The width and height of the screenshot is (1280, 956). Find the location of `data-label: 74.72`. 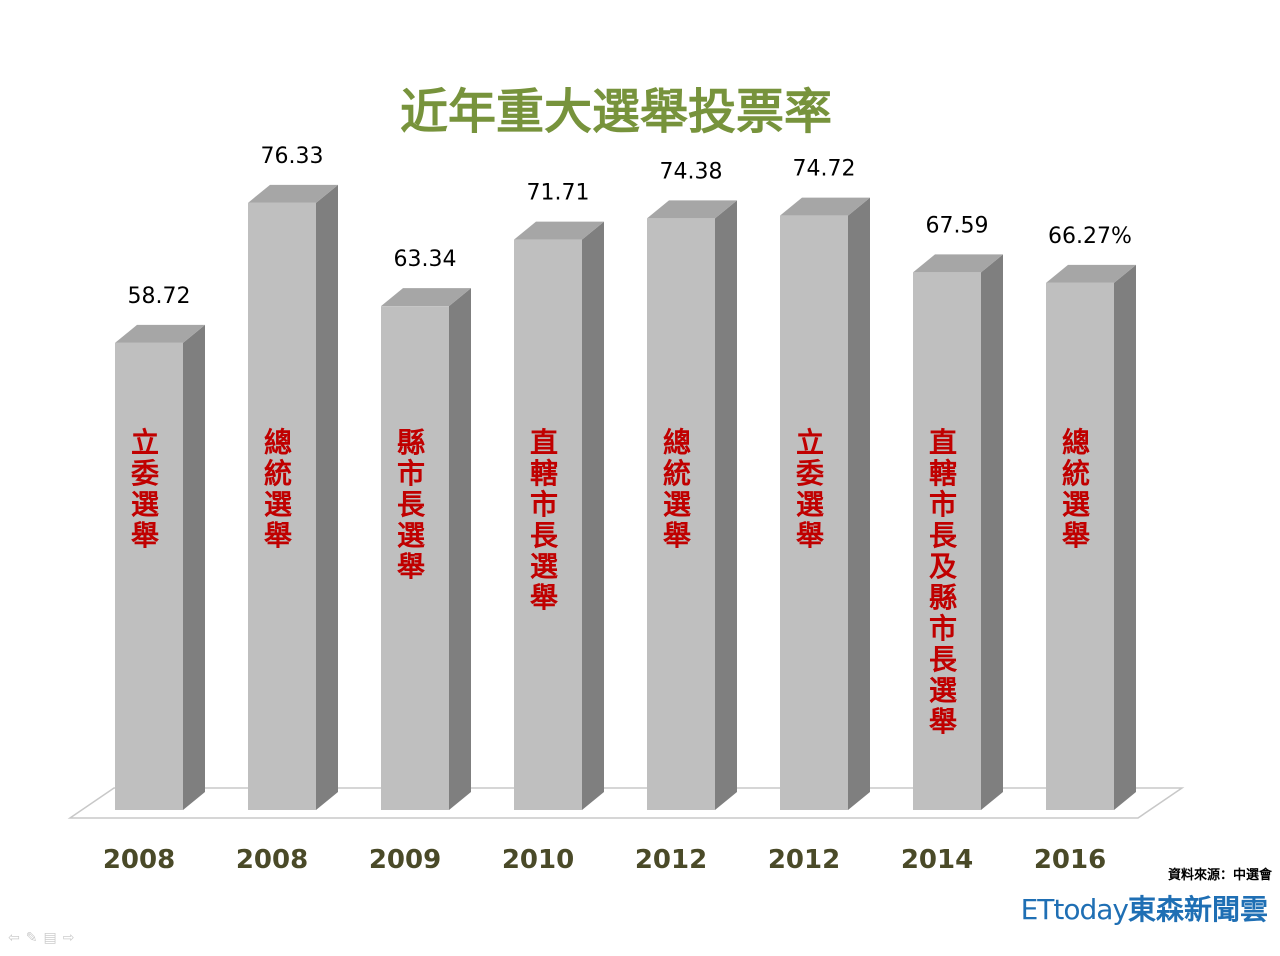

data-label: 74.72 is located at coordinates (824, 169).